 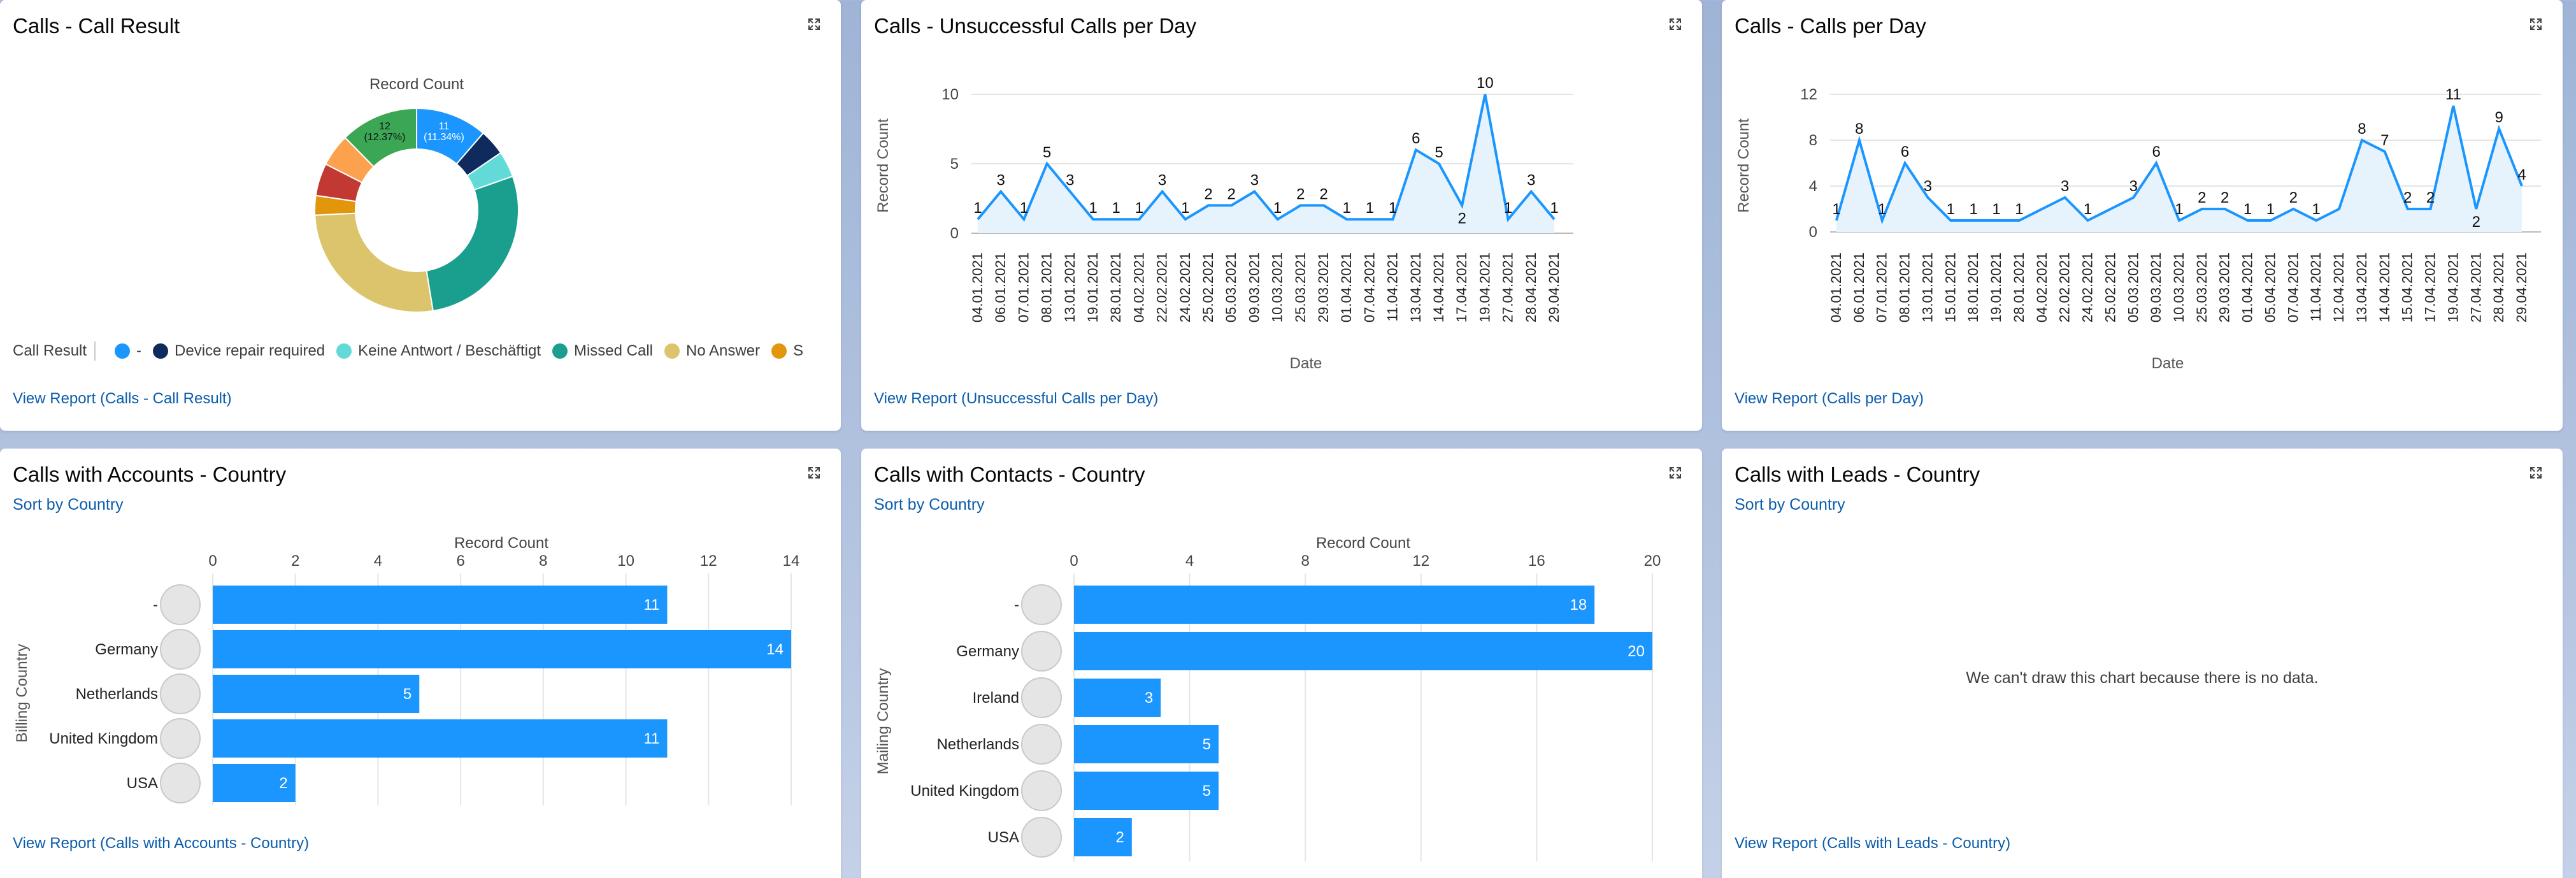 I want to click on x-tick-label: 07.01.2021, so click(x=1882, y=287).